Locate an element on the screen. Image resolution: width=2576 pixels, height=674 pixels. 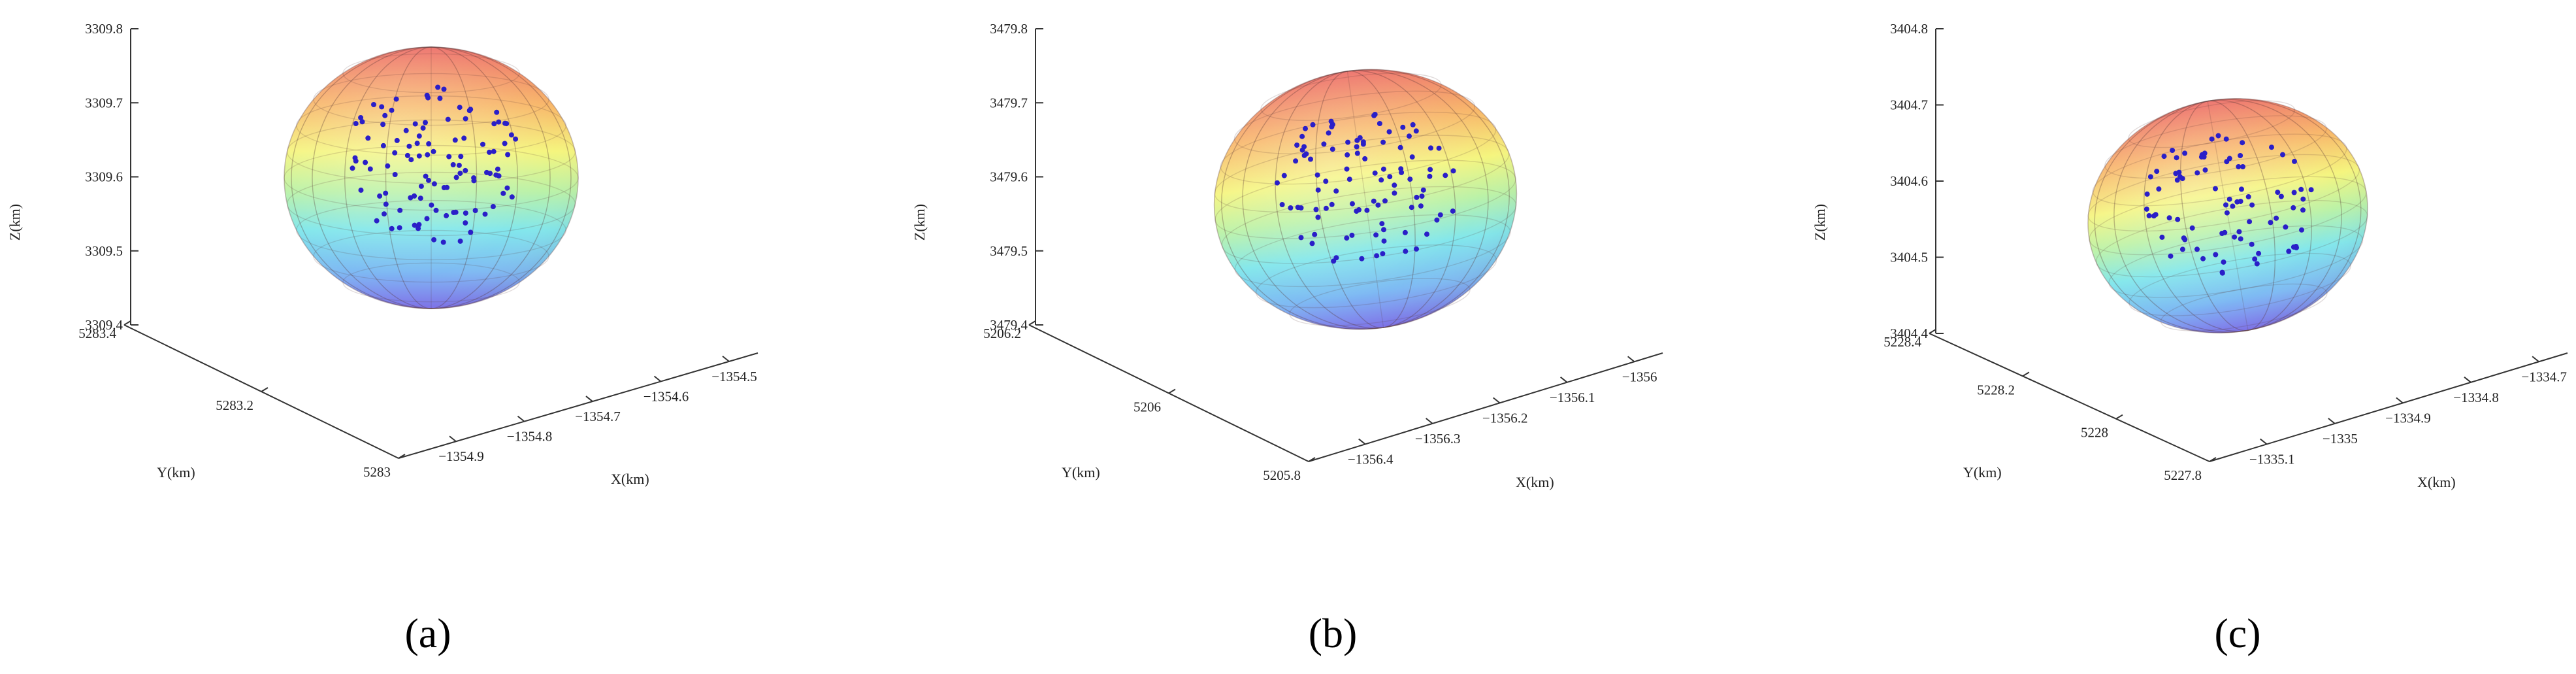
z-axis-label: Z(km) is located at coordinates (15, 222).